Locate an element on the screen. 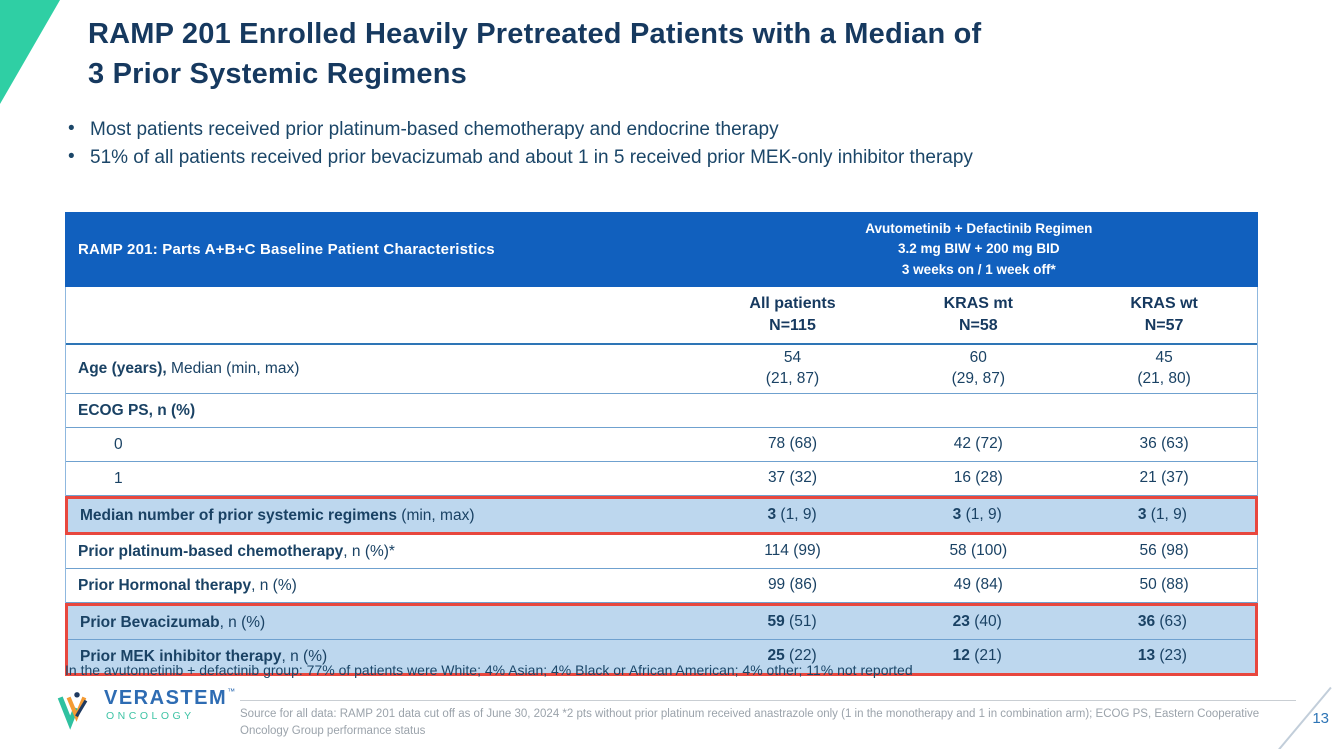  page-number: 13 is located at coordinates (1320, 718).